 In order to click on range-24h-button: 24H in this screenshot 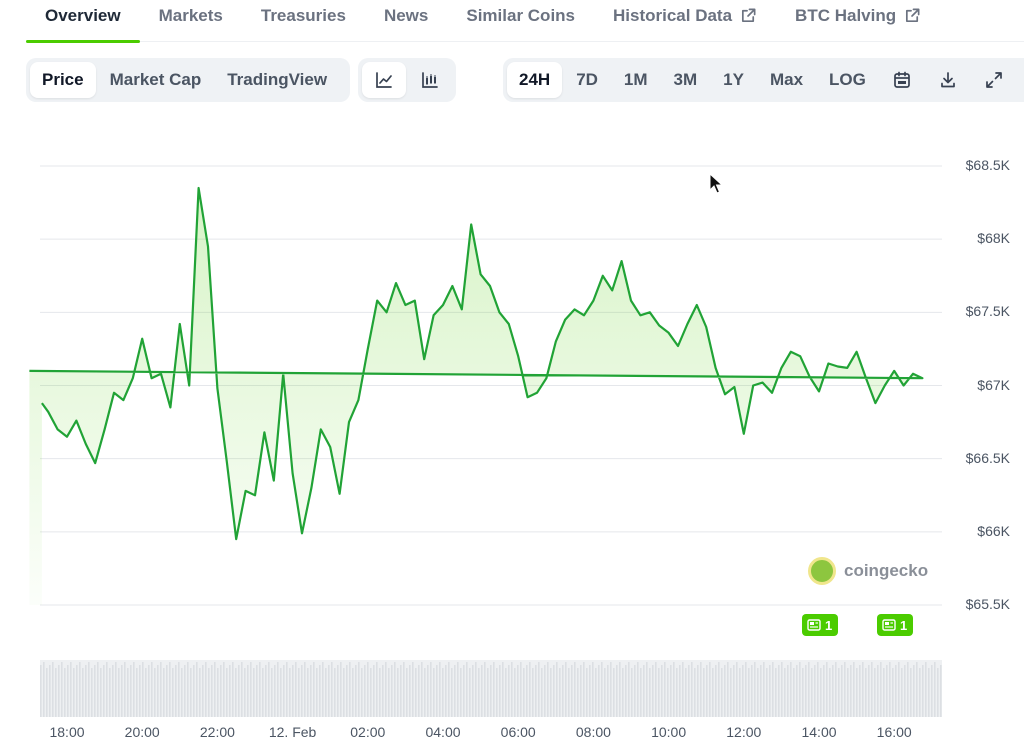, I will do `click(535, 80)`.